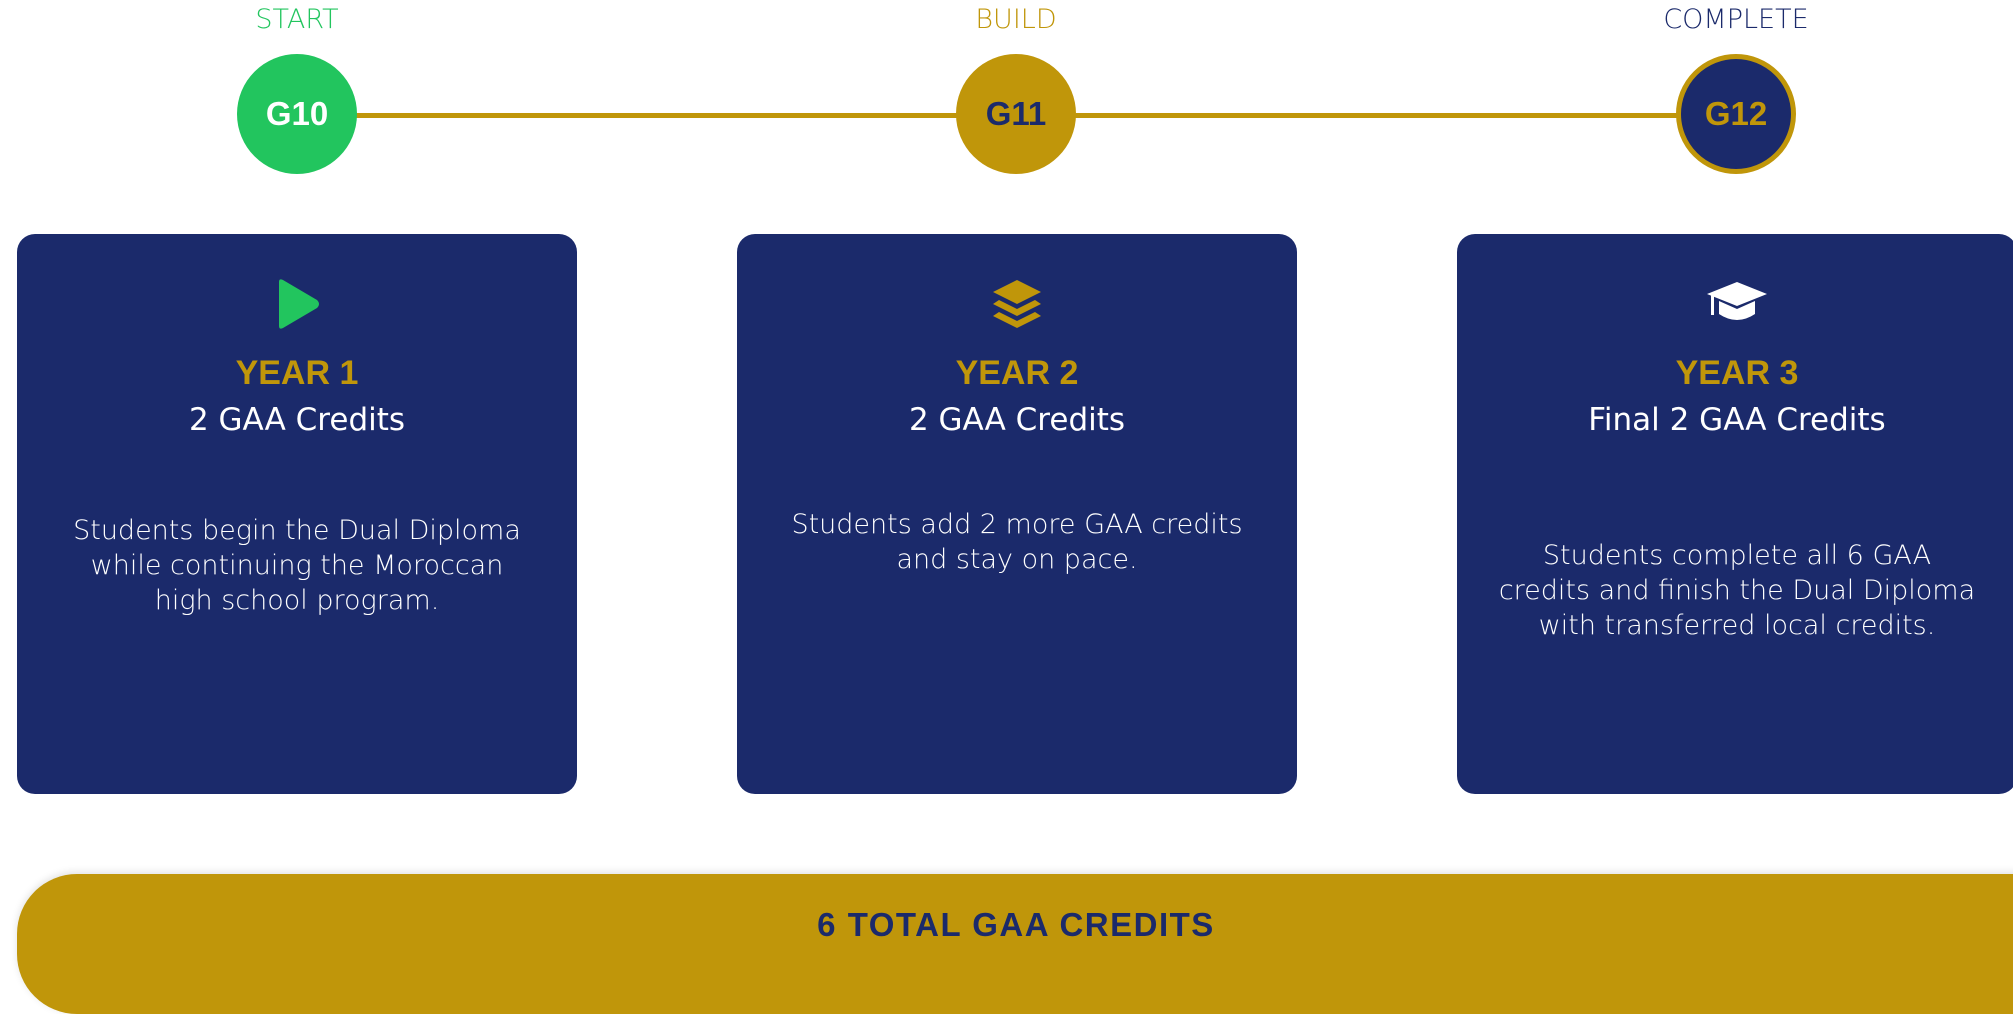  Describe the element at coordinates (1015, 944) in the screenshot. I see `total-bar` at that location.